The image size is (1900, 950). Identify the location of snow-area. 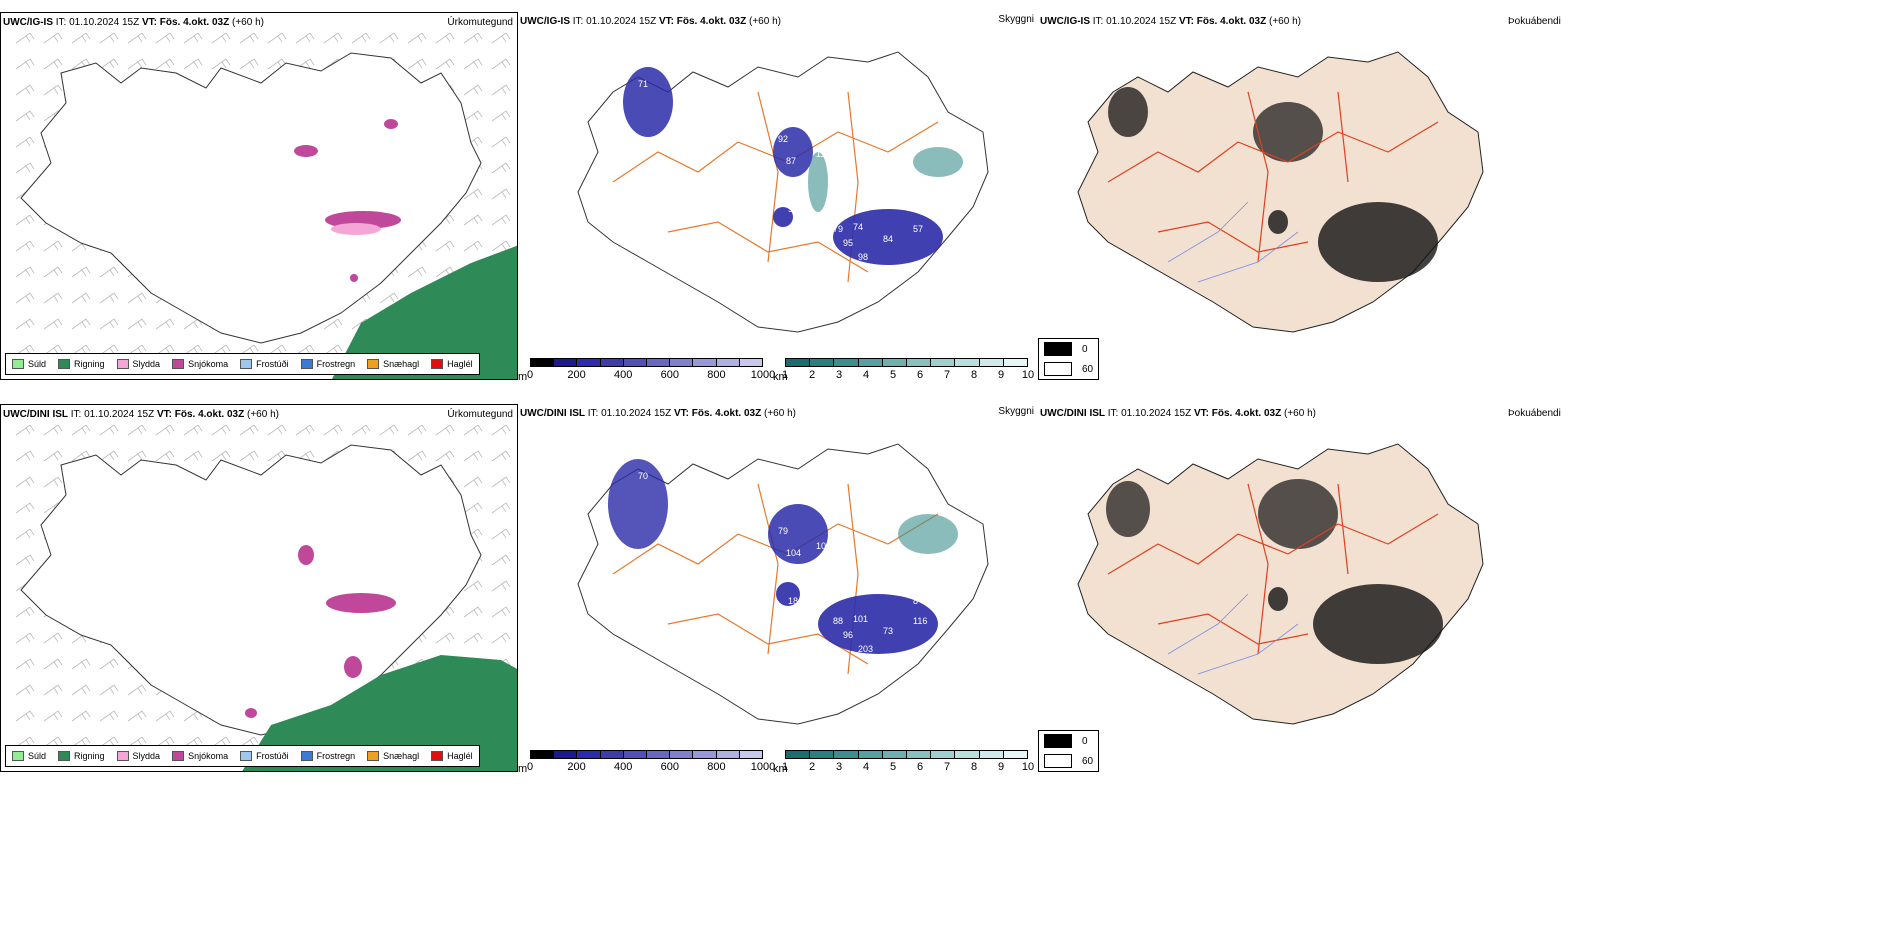
(353, 667).